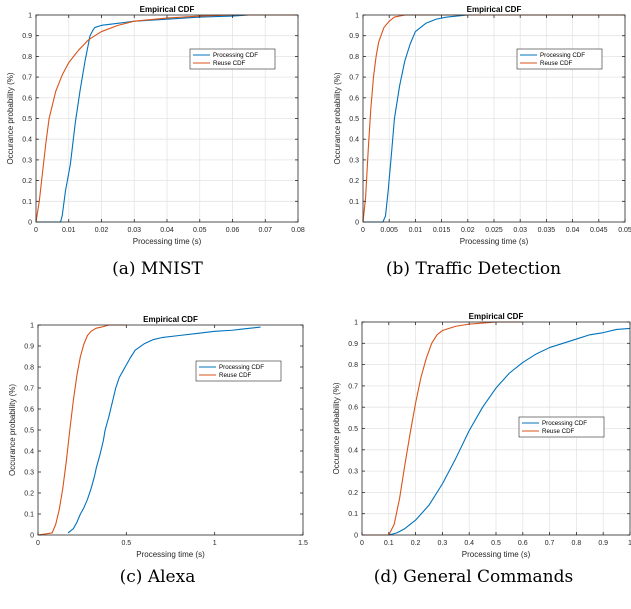 Image resolution: width=631 pixels, height=609 pixels. I want to click on x-tick-label: 0.06, so click(233, 230).